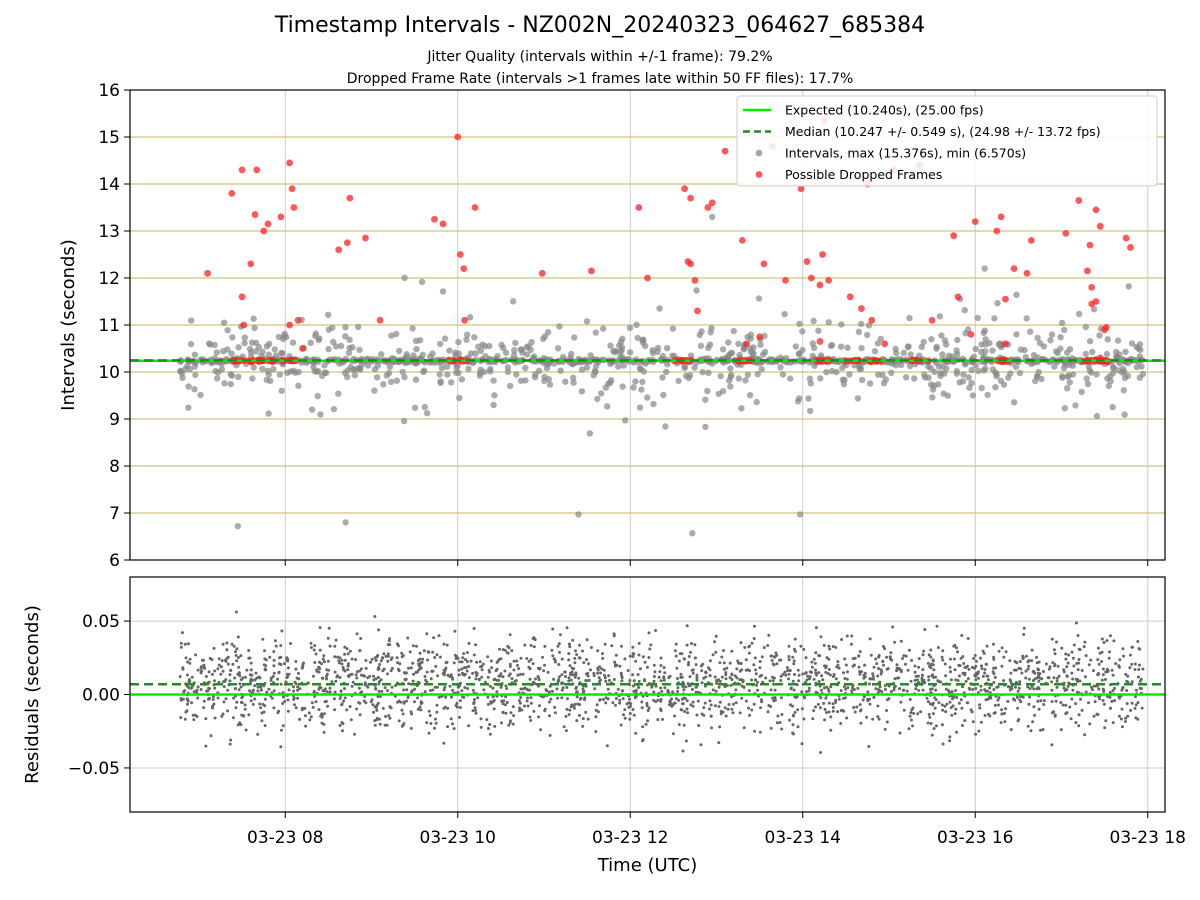 The image size is (1200, 900). Describe the element at coordinates (68, 325) in the screenshot. I see `intervals-y-axis-label: Intervals (seconds)` at that location.